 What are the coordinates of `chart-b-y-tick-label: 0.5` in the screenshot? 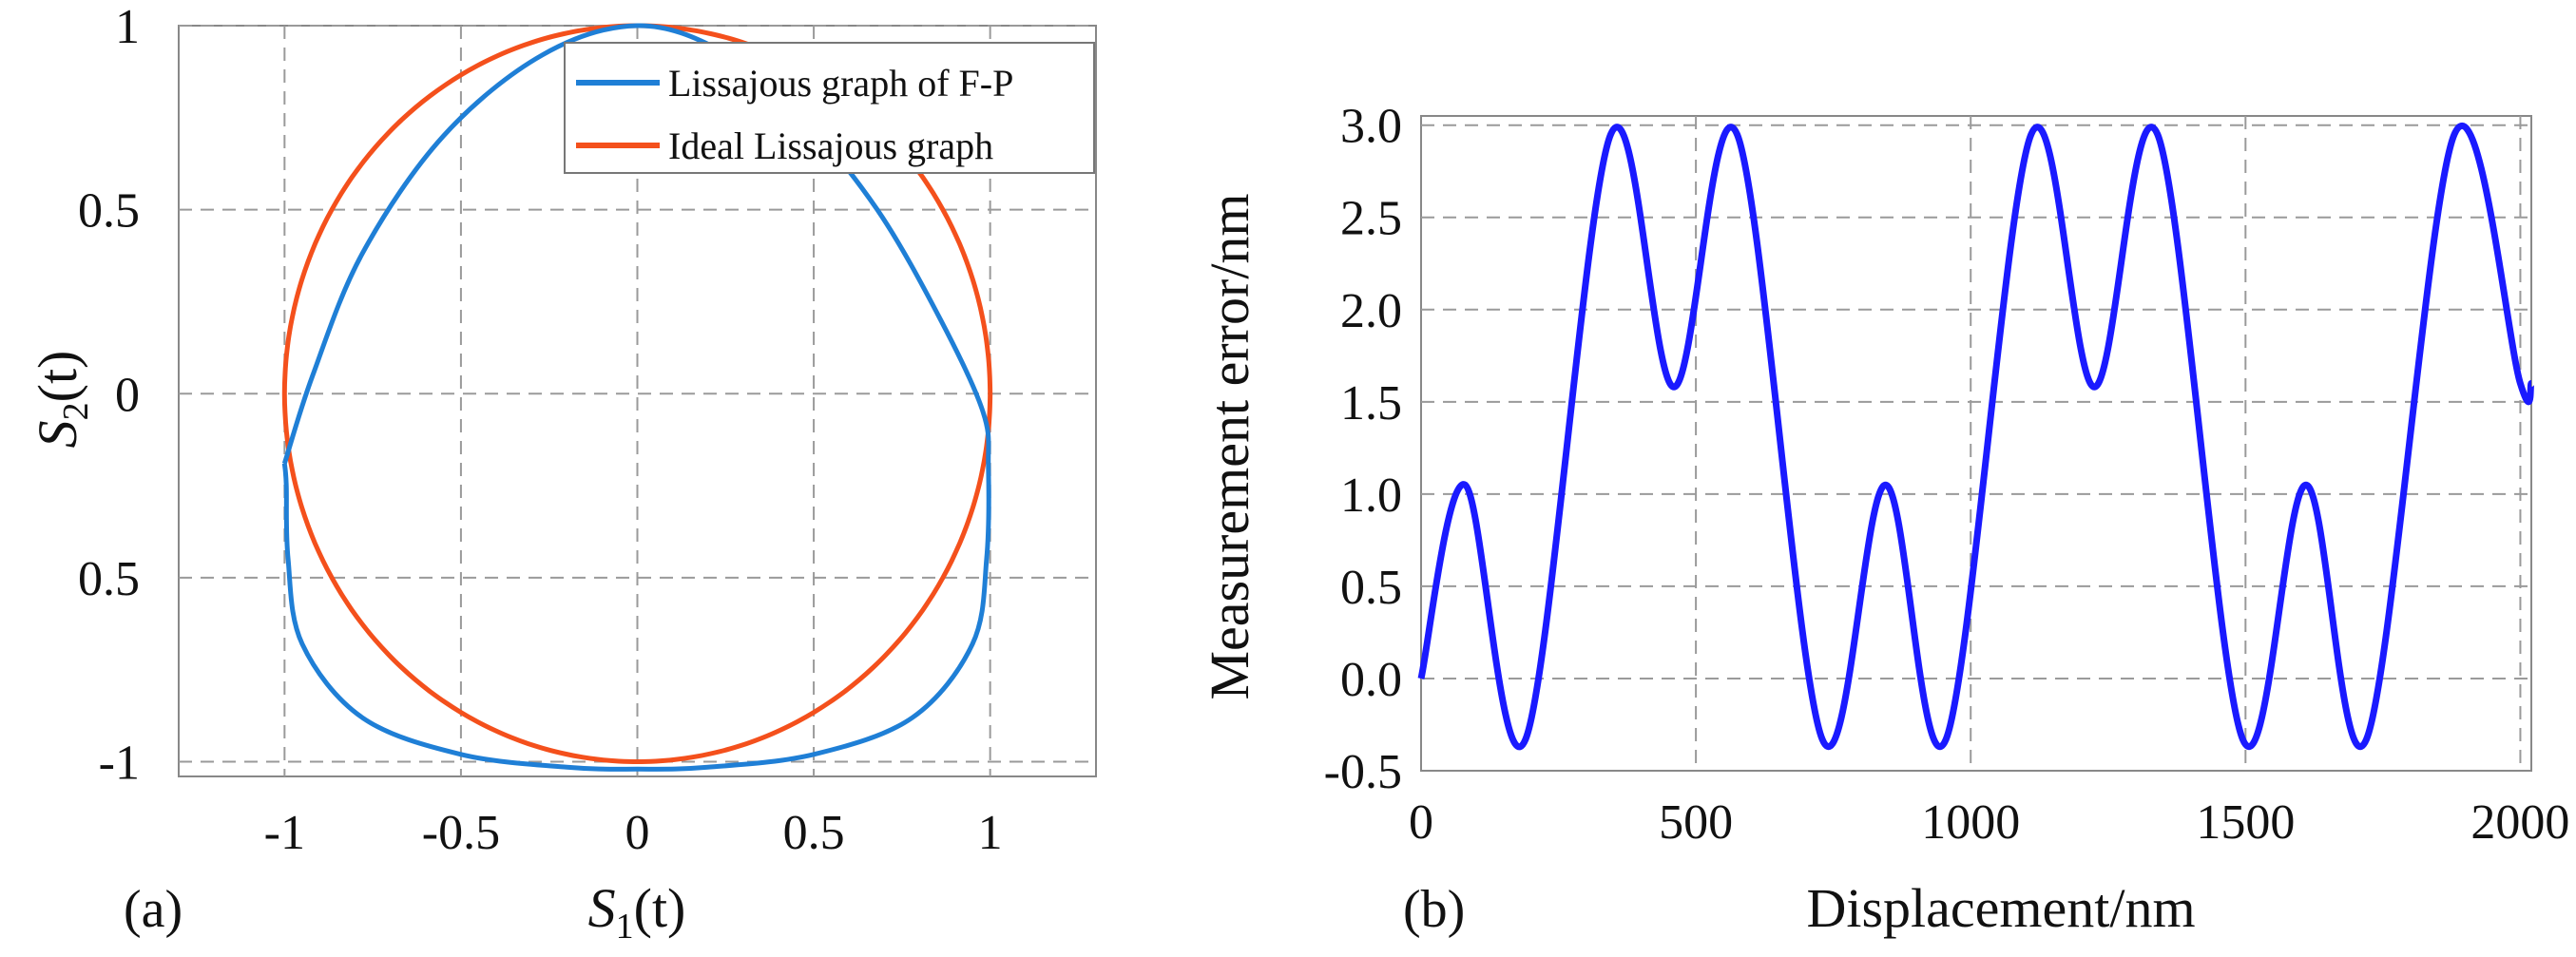 It's located at (1371, 588).